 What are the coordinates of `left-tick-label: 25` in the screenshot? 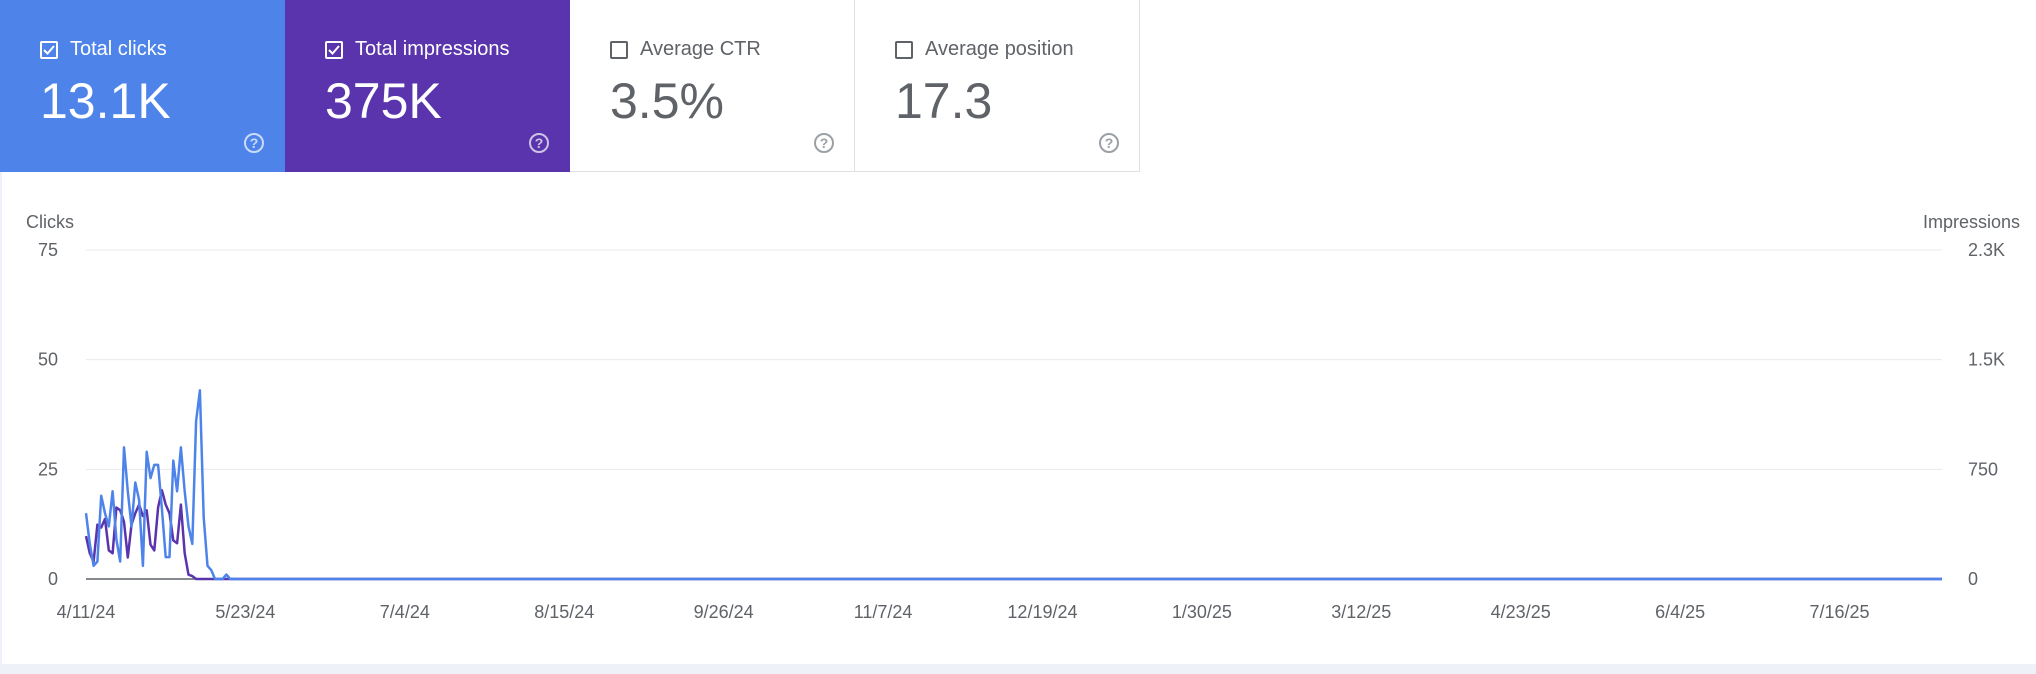 It's located at (48, 469).